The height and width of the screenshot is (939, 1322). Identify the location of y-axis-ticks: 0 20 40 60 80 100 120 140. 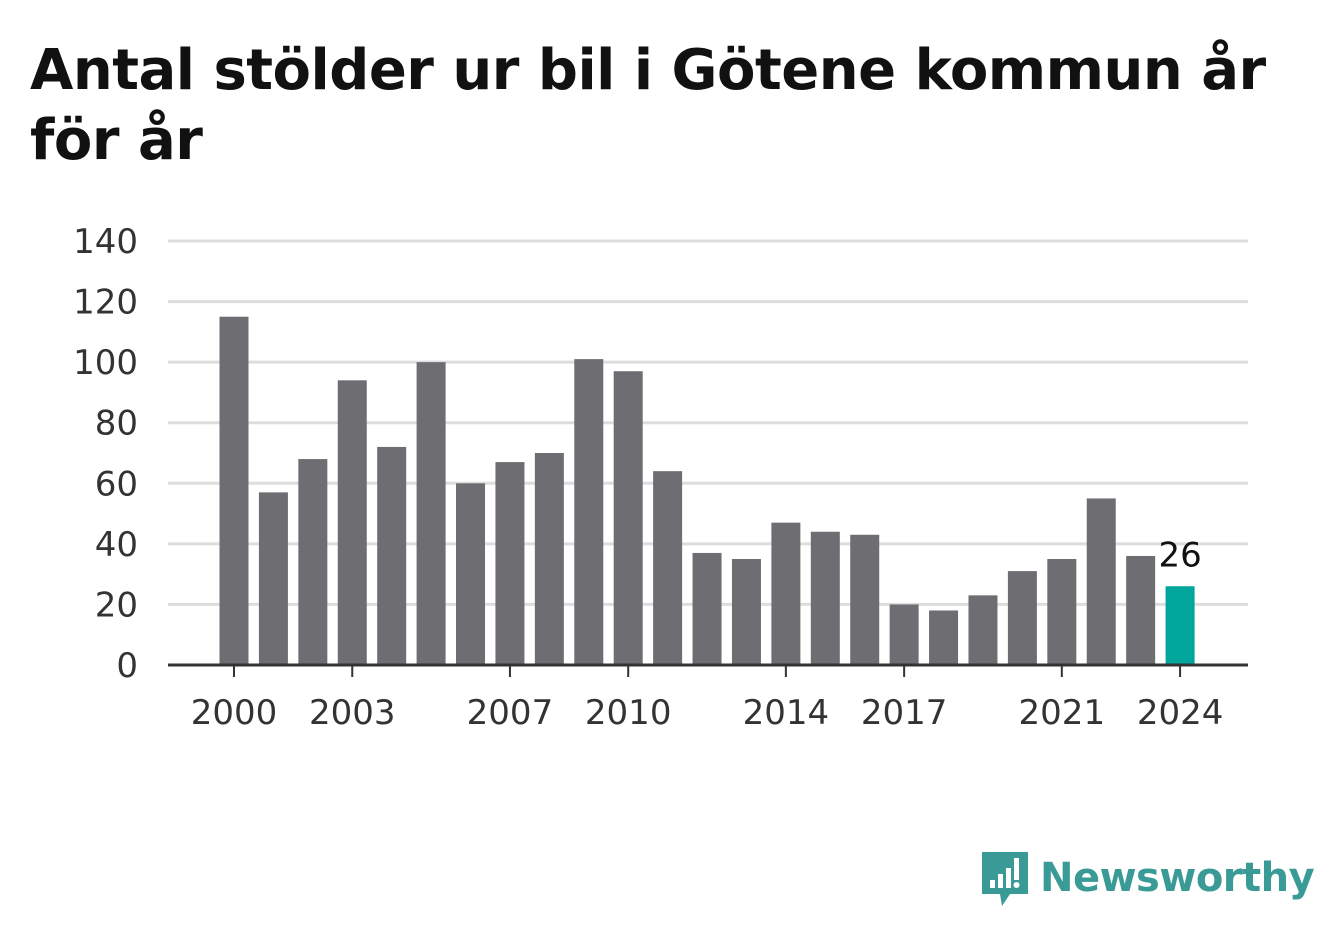
(105, 454).